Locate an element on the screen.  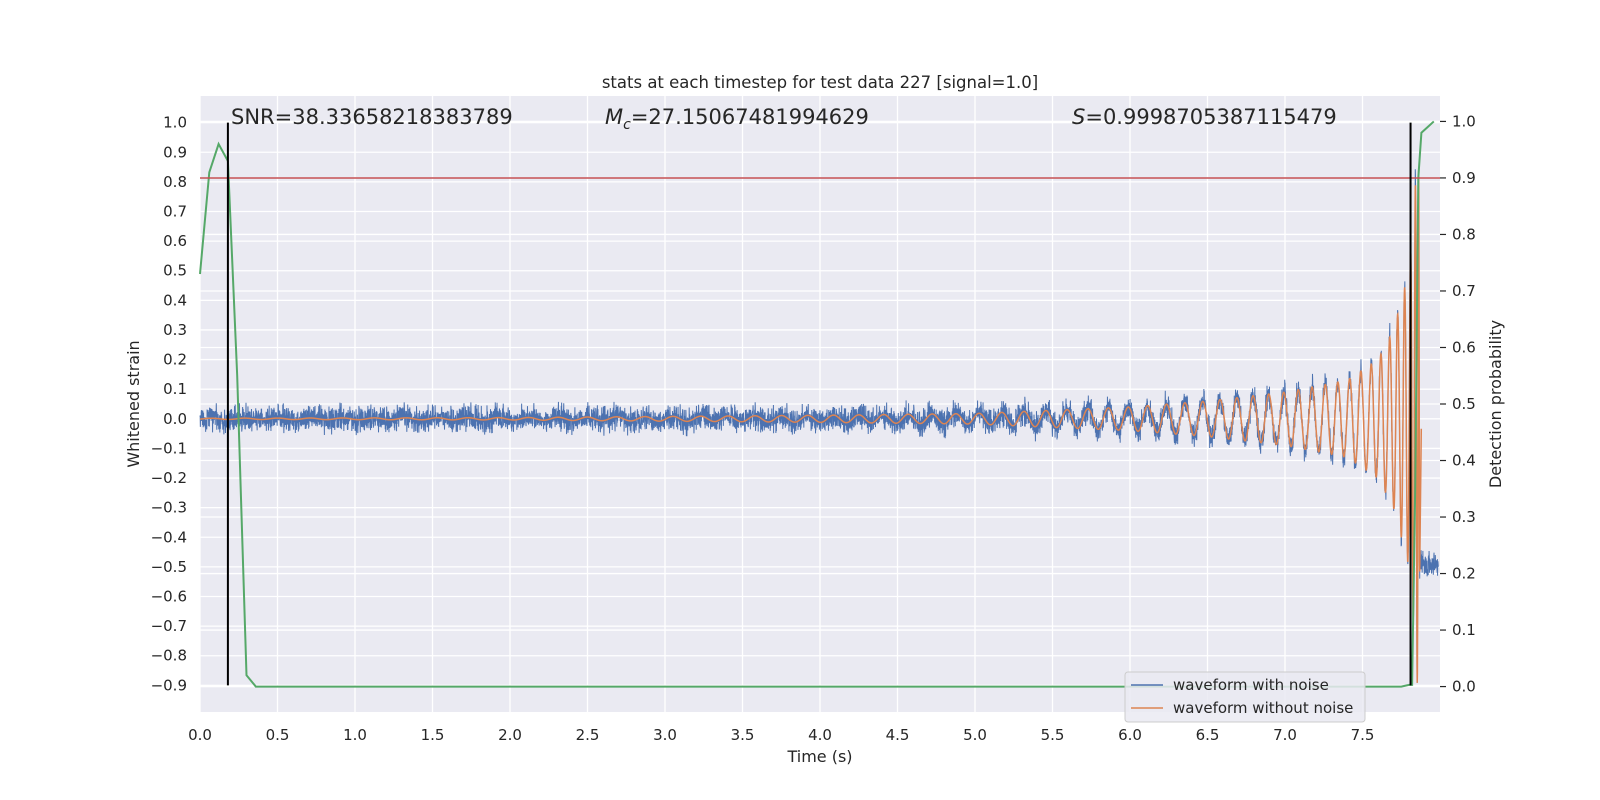
y-tick-label: −0.6 is located at coordinates (169, 597).